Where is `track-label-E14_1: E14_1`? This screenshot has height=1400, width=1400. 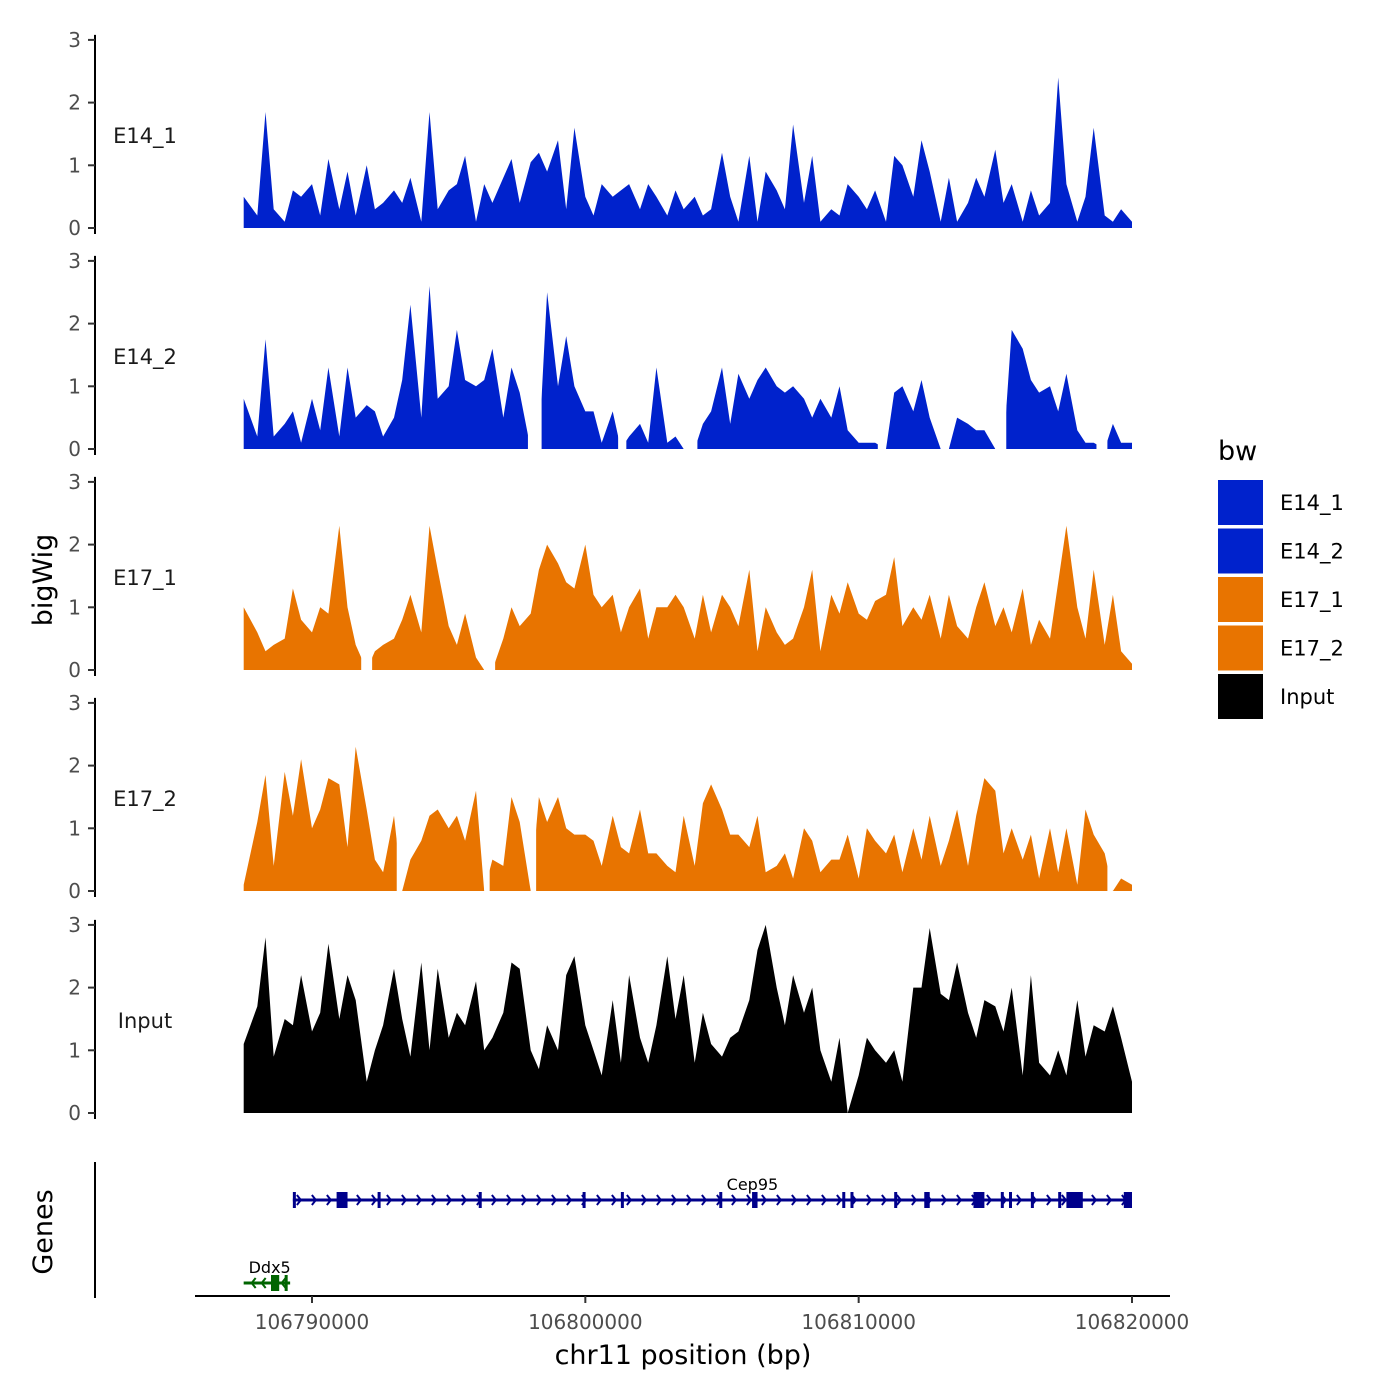 track-label-E14_1: E14_1 is located at coordinates (145, 136).